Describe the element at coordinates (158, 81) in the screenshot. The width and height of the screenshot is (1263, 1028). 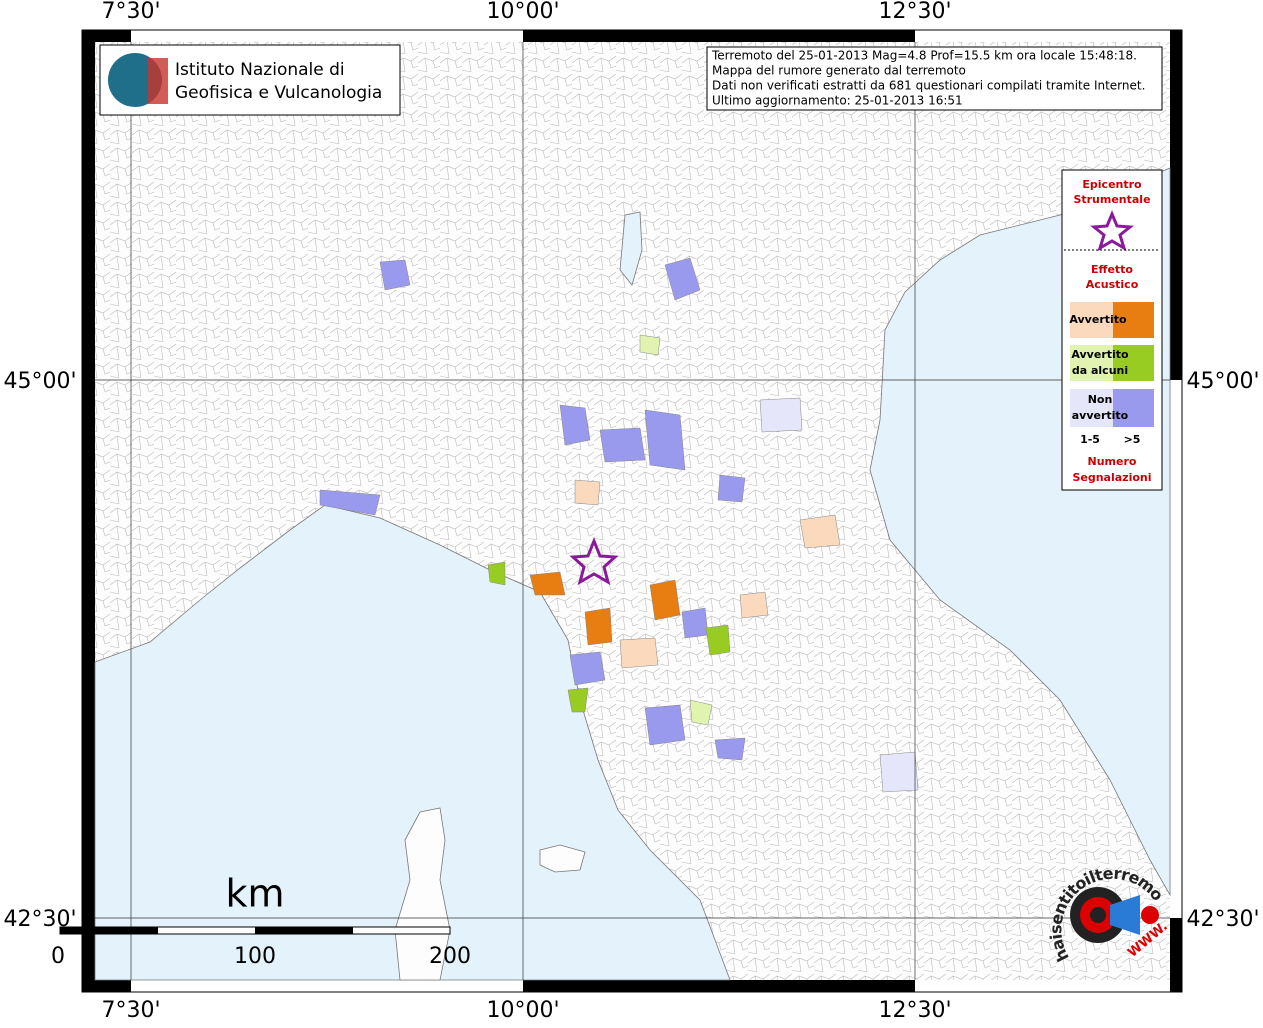
I see `logo-mark` at that location.